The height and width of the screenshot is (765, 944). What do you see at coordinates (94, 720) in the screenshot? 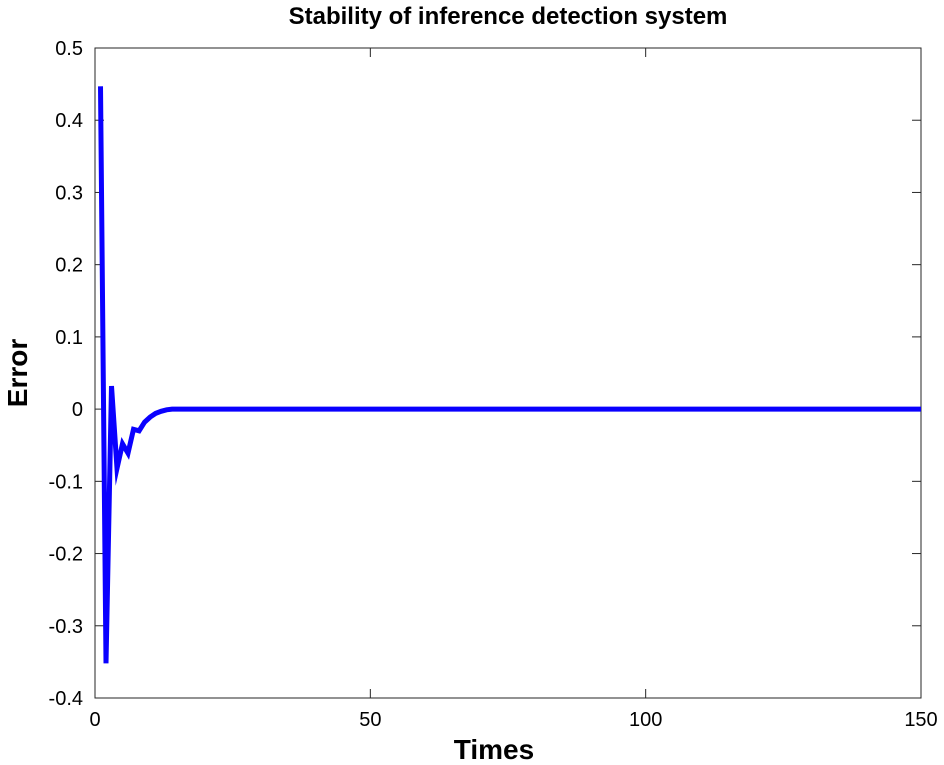
I see `x-tick-label: 0` at bounding box center [94, 720].